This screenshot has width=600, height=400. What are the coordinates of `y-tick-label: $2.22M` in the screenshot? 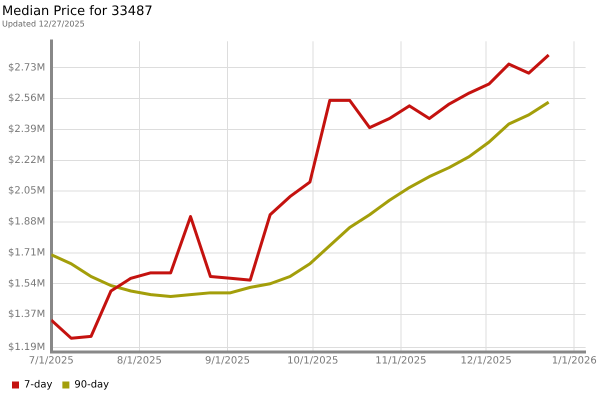 It's located at (27, 160).